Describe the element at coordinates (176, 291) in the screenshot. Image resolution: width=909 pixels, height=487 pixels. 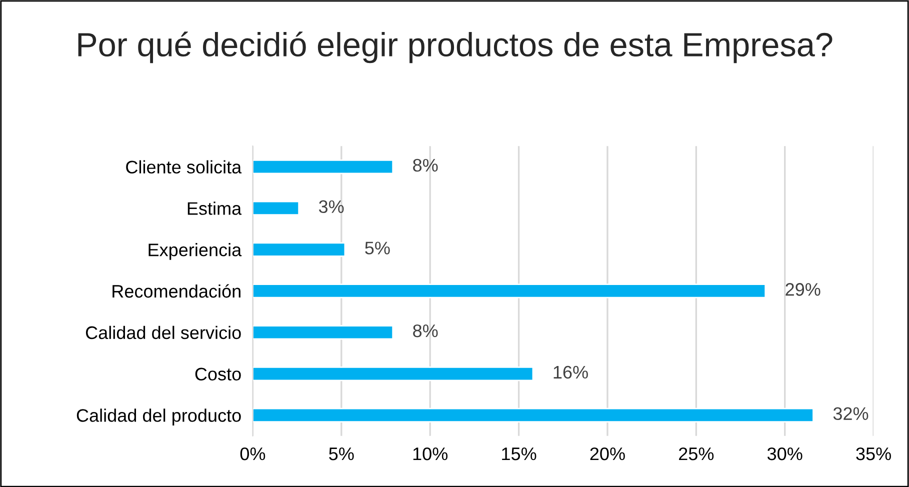
I see `y-tick-label: Recomendación` at that location.